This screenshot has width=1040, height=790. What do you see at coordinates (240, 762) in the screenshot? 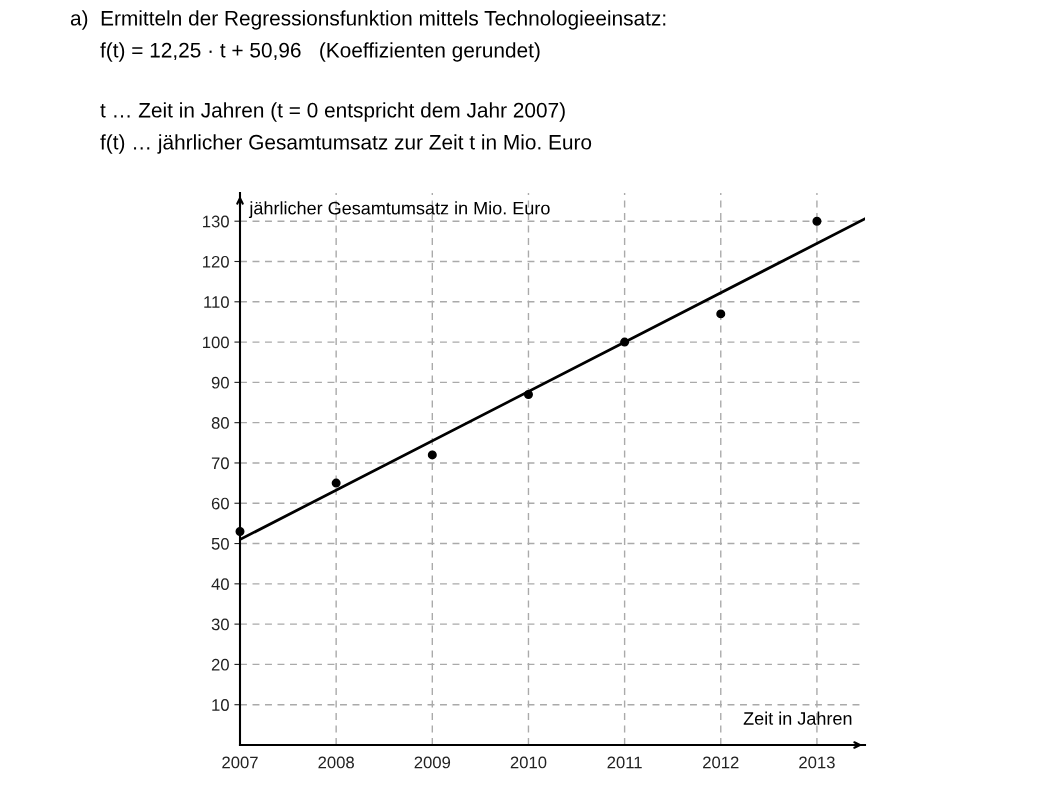
I see `x-tick-label: 2007` at bounding box center [240, 762].